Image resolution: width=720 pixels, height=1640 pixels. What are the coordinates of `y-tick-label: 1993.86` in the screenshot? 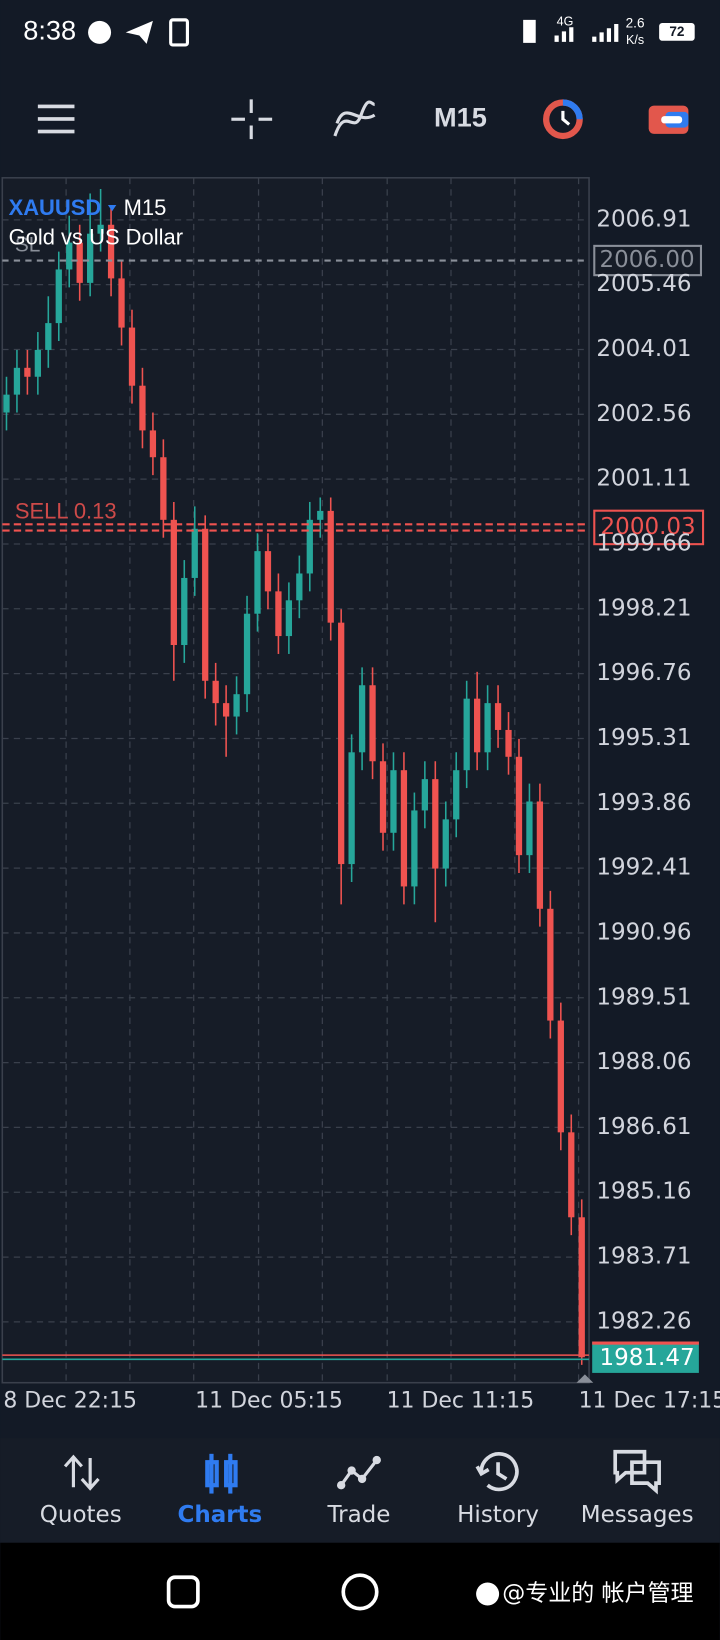 It's located at (643, 803).